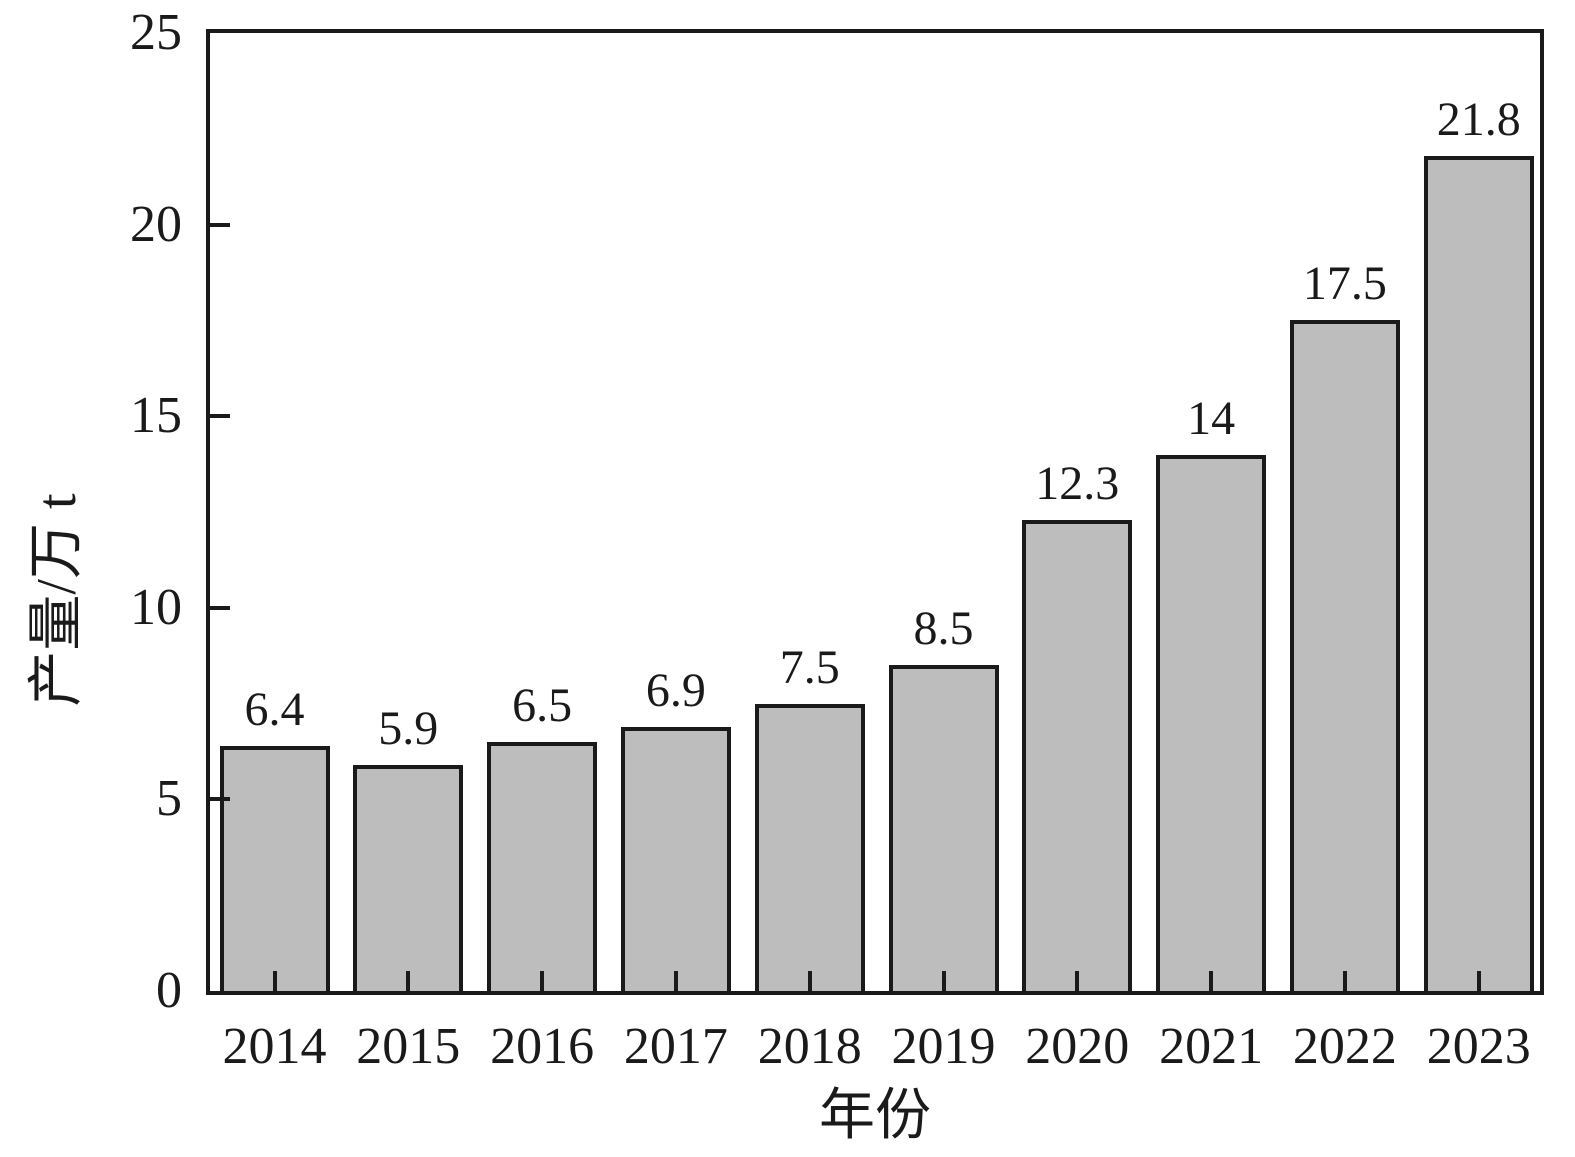 This screenshot has height=1157, width=1575. What do you see at coordinates (274, 709) in the screenshot?
I see `bar-value-label: 6.4` at bounding box center [274, 709].